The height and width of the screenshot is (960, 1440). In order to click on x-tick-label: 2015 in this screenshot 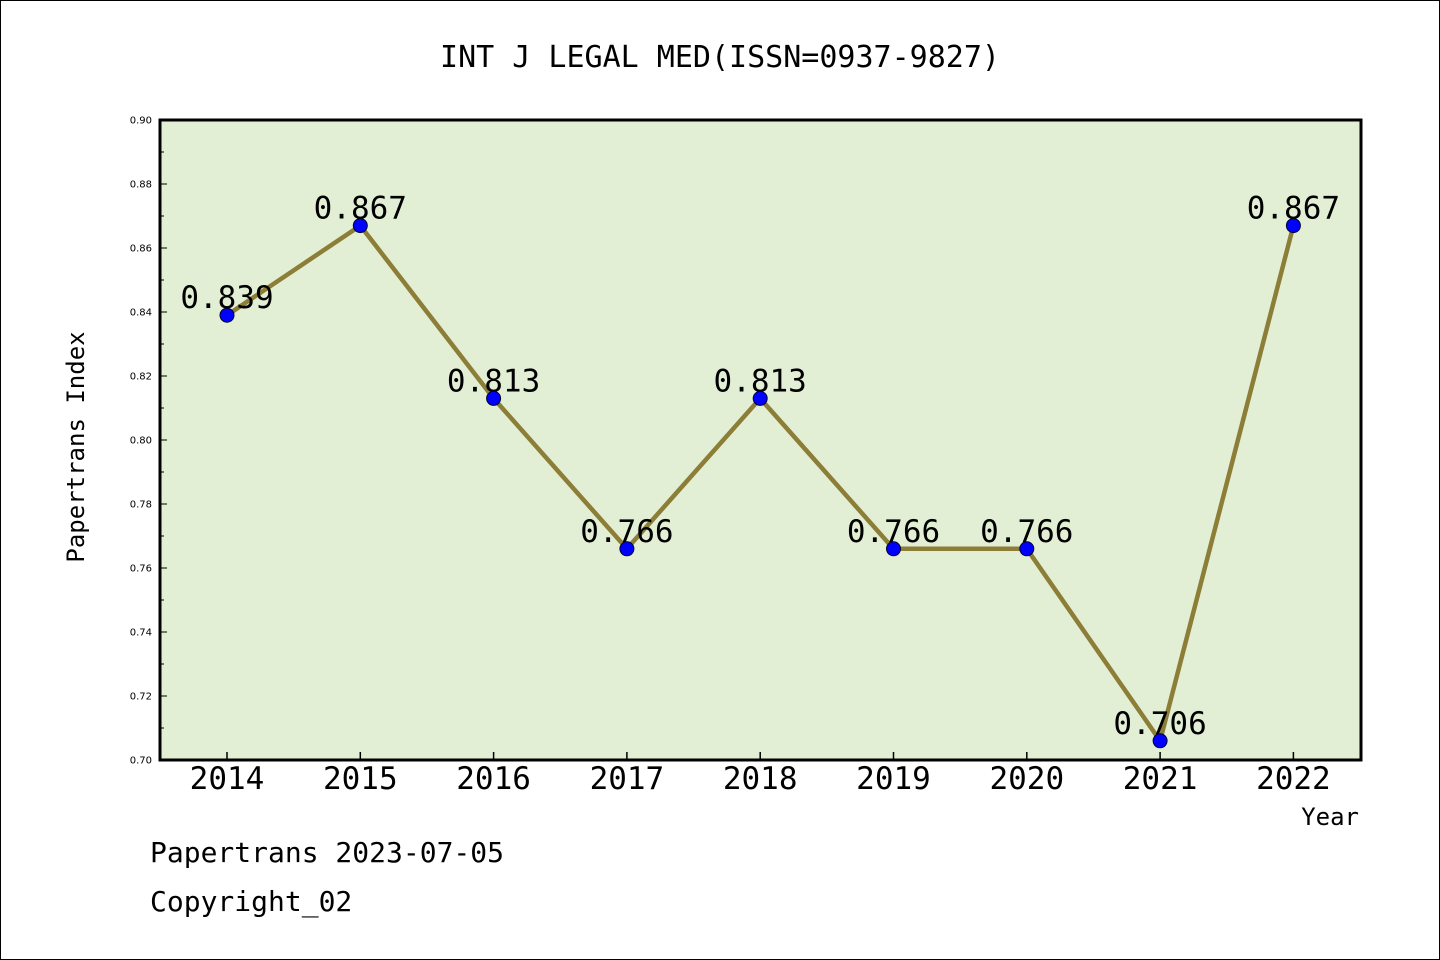, I will do `click(360, 779)`.